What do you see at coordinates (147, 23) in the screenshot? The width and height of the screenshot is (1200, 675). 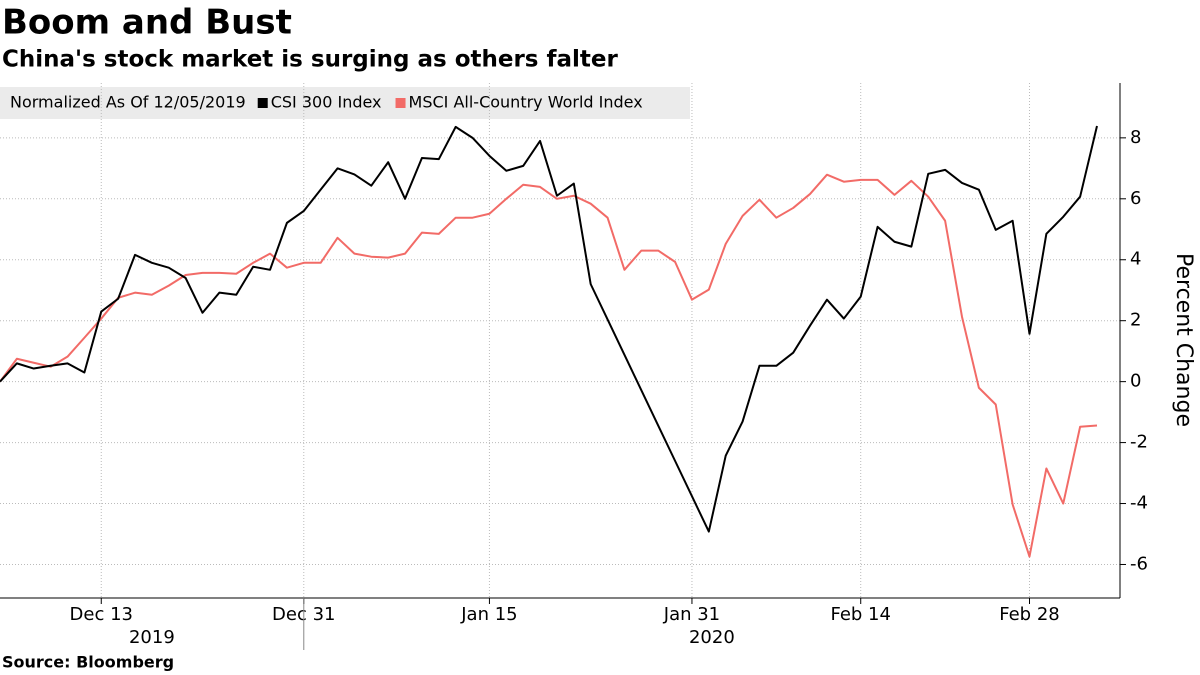 I see `chart-title: Boom and Bust` at bounding box center [147, 23].